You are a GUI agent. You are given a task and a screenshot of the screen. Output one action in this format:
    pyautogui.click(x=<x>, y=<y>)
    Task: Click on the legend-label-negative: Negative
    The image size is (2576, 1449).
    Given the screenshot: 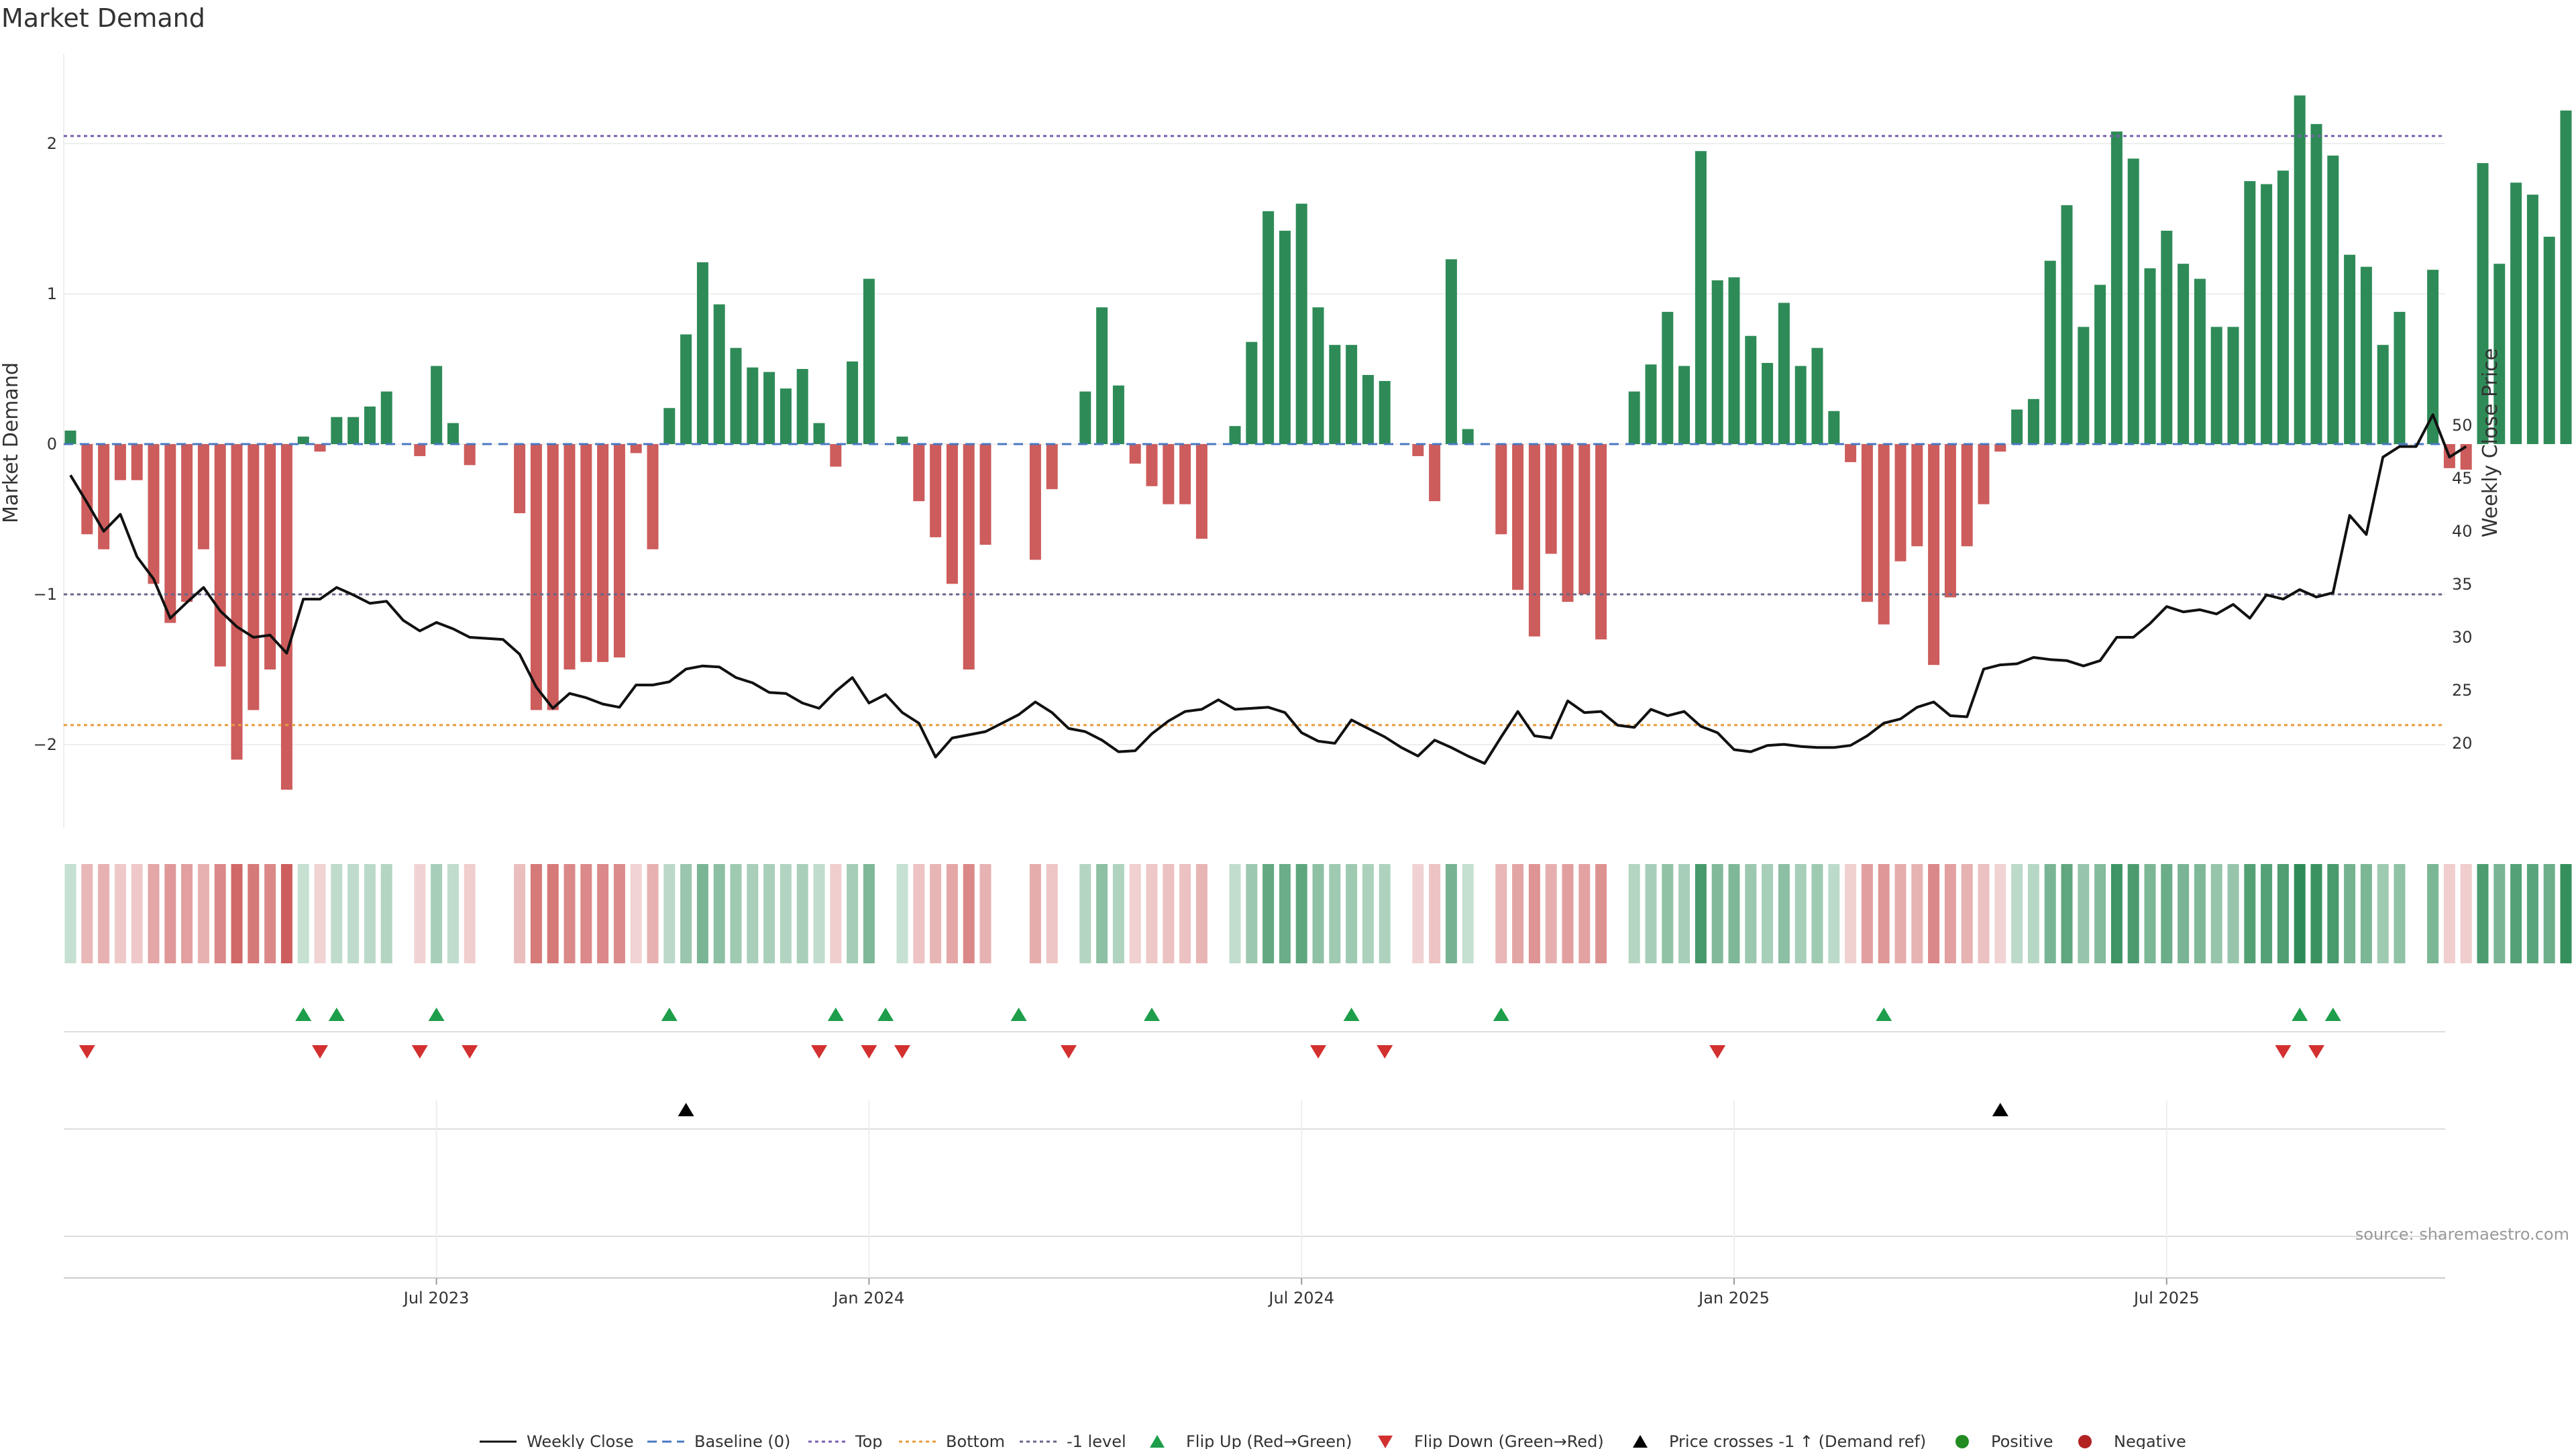 What is the action you would take?
    pyautogui.click(x=2150, y=1440)
    